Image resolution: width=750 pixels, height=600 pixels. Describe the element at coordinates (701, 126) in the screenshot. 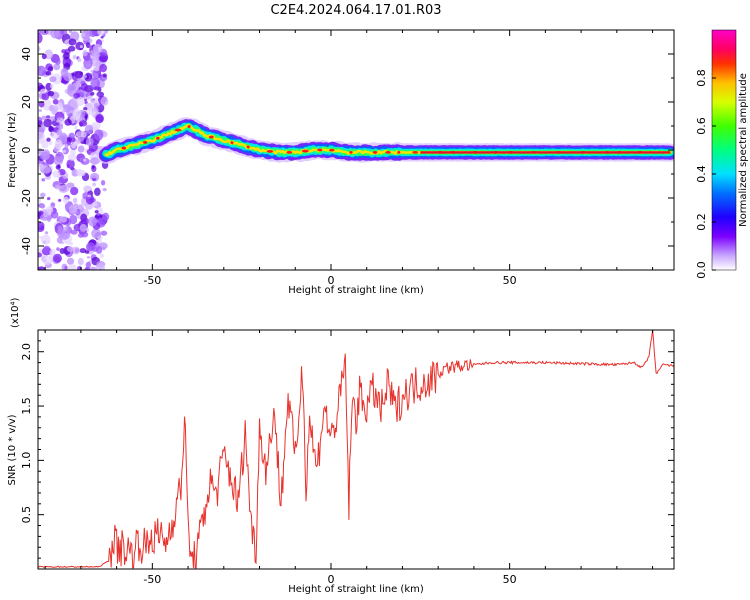

I see `colorbar-tick-label: 0.6` at that location.